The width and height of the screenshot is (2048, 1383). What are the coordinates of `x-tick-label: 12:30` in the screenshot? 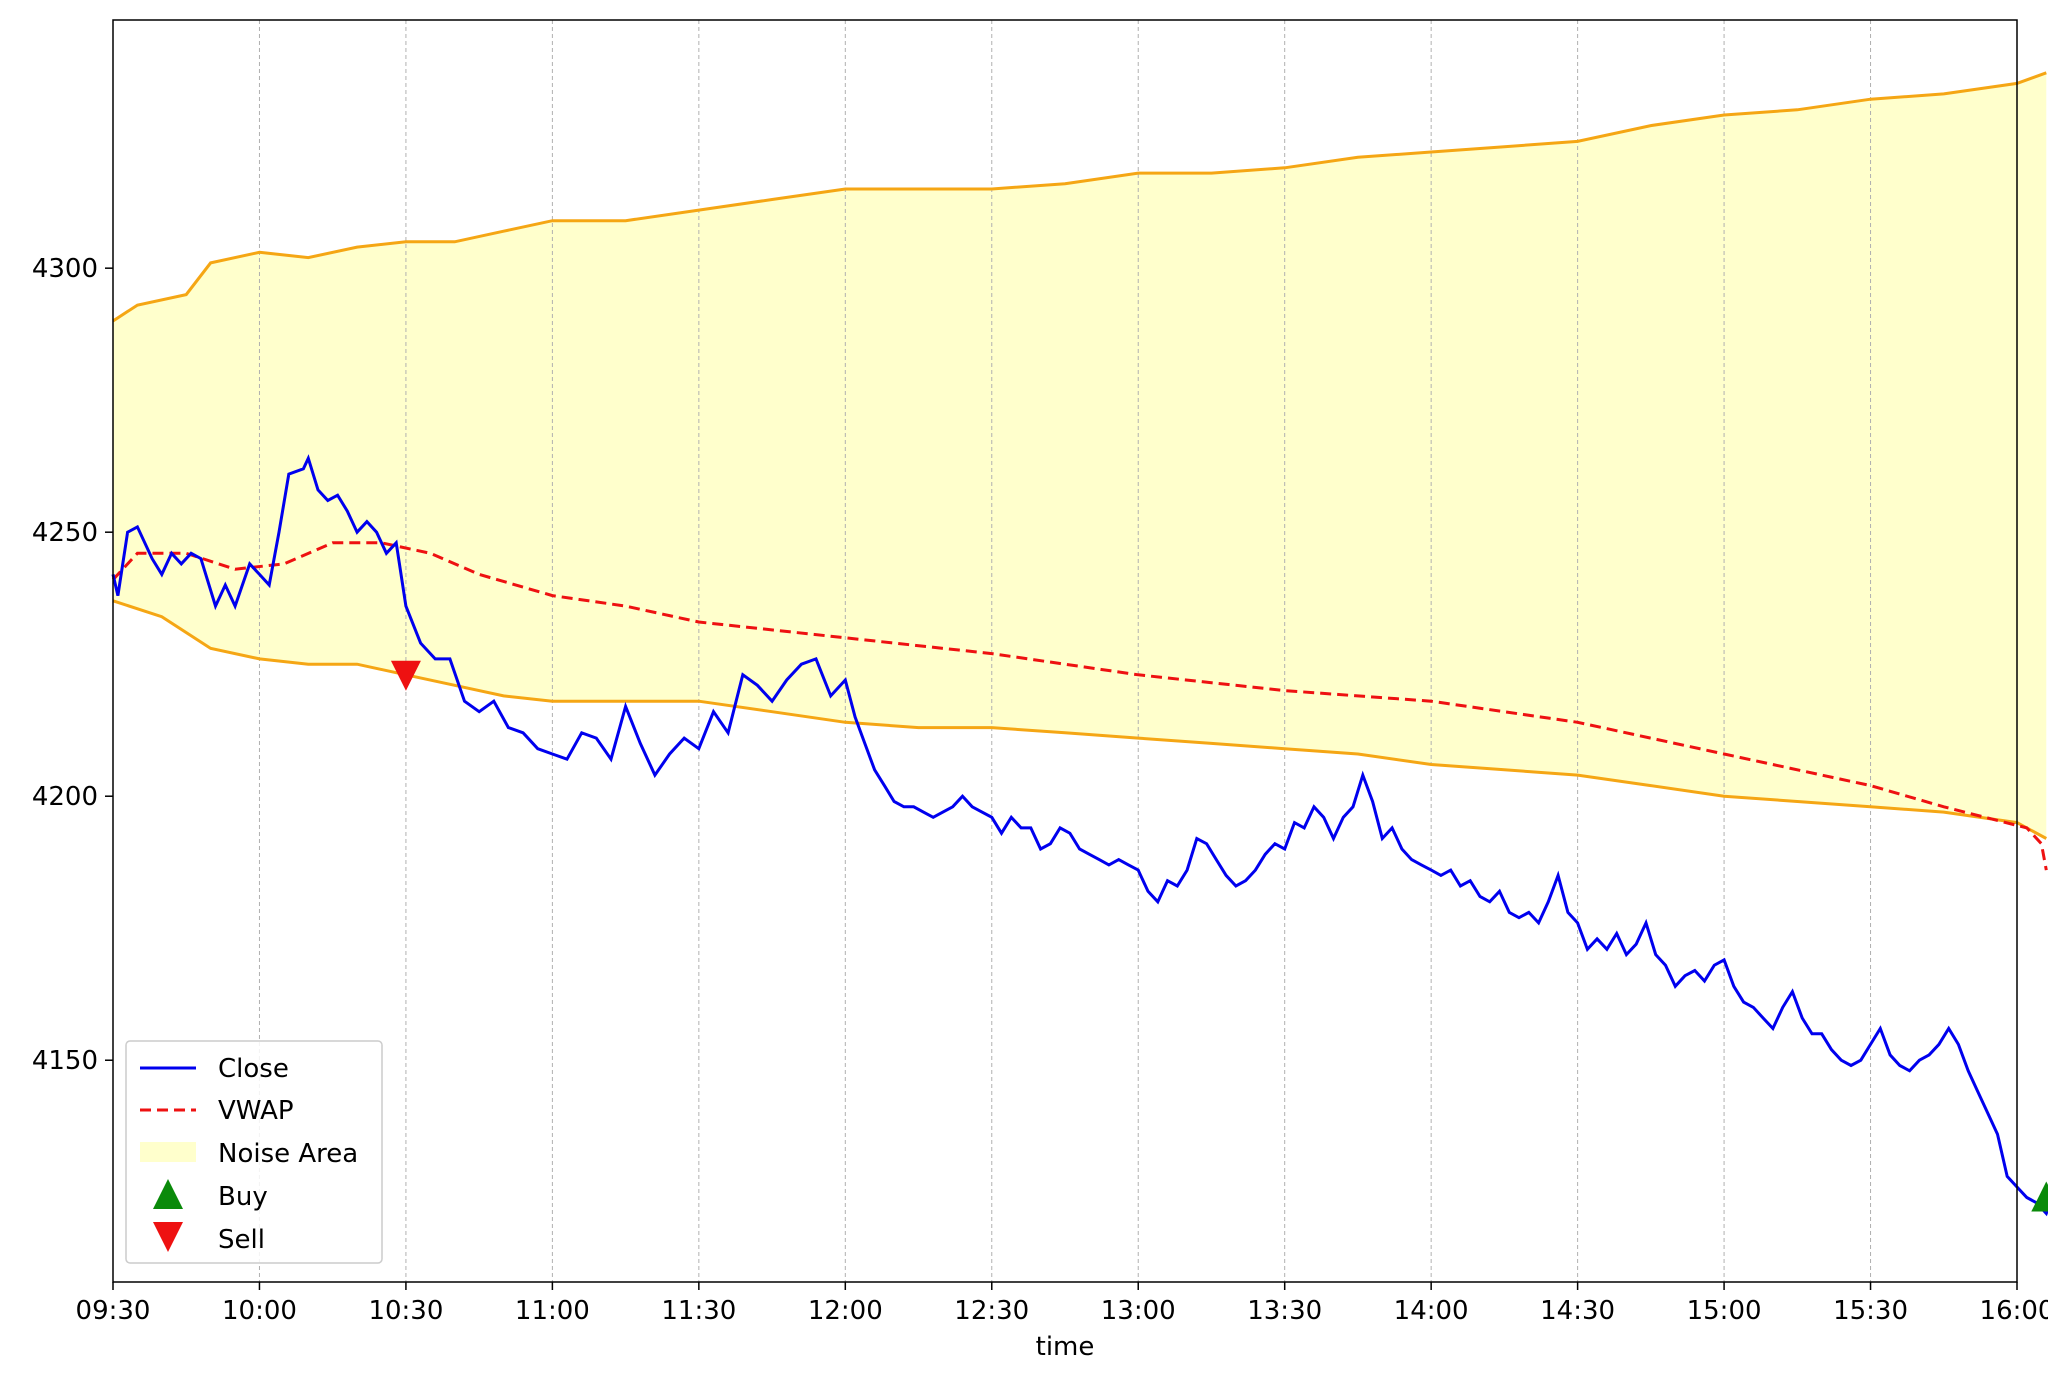 It's located at (991, 1311).